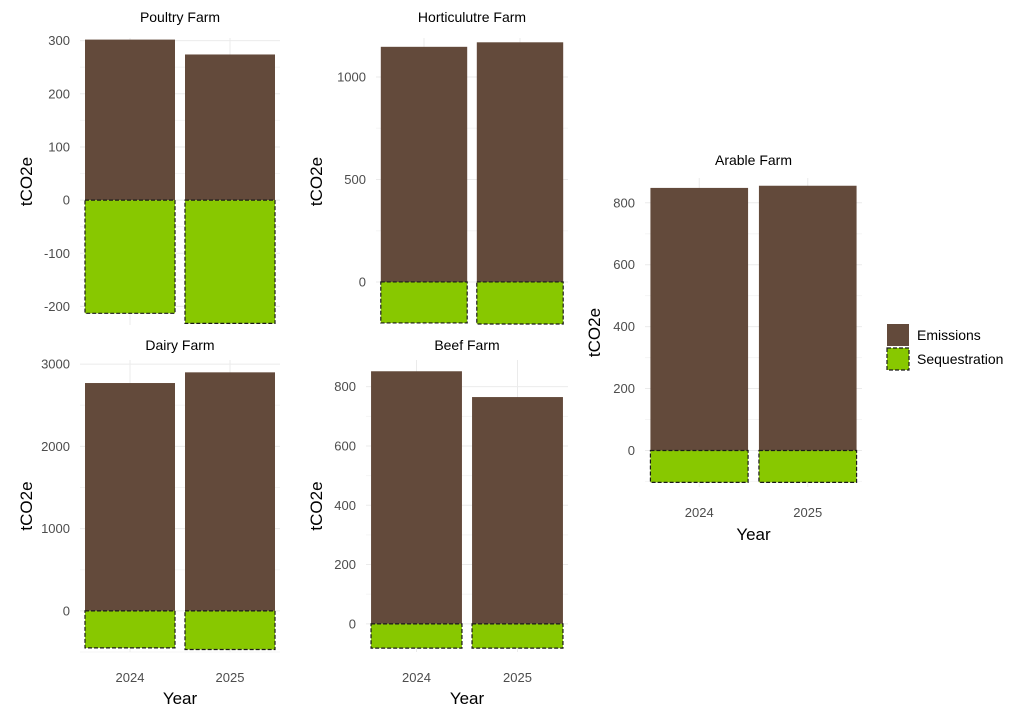 The width and height of the screenshot is (1024, 721). I want to click on y-tick-label: 100, so click(59, 146).